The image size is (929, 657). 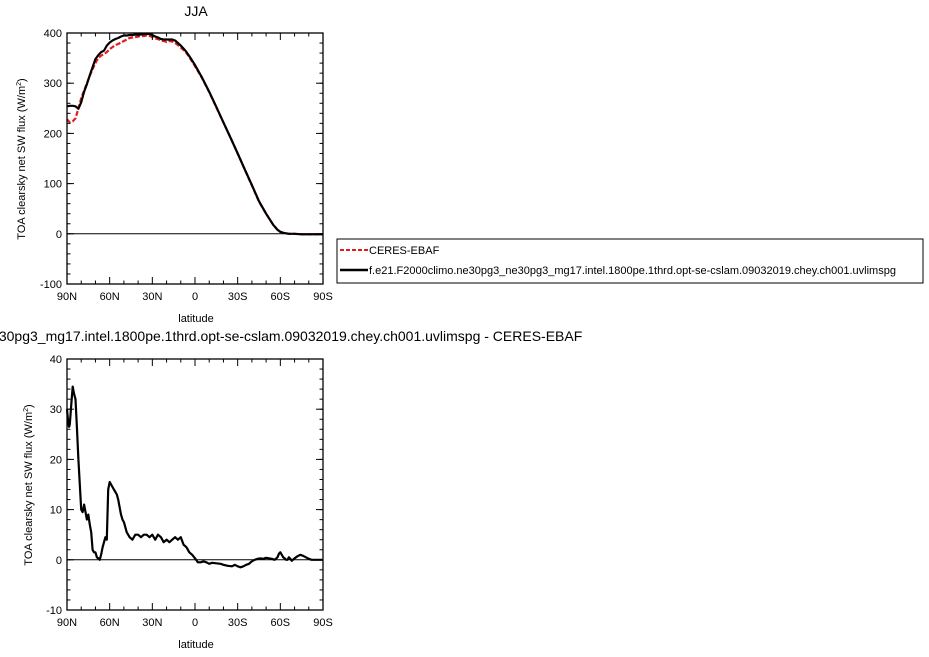 I want to click on top-y-axis-label: TOA clearsky net SW flux (W/m2), so click(x=22, y=158).